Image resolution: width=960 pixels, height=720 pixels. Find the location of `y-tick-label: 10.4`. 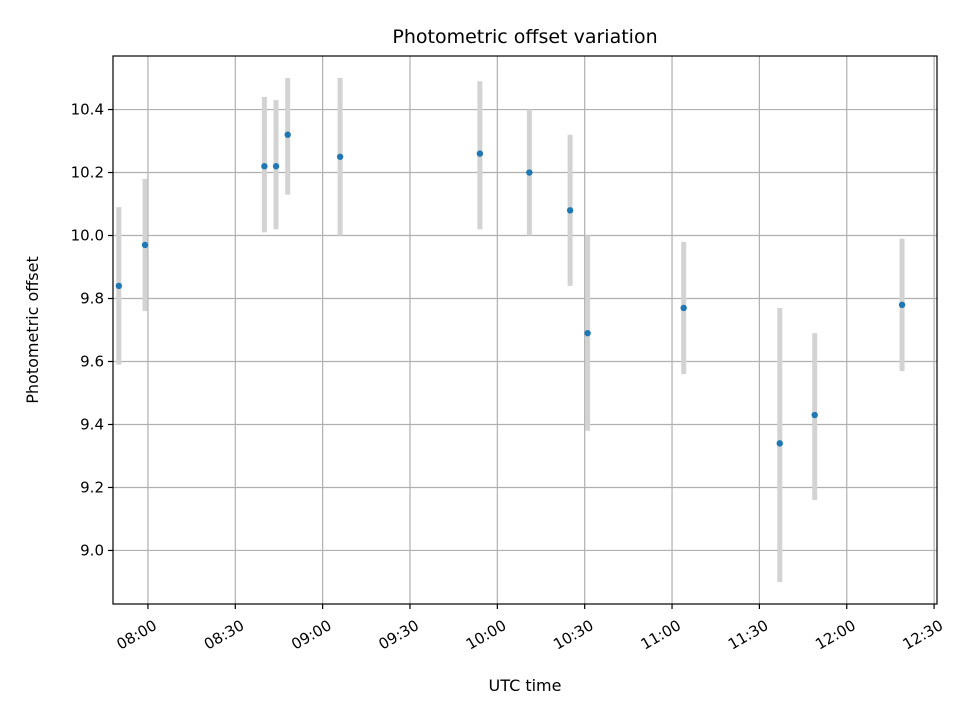

y-tick-label: 10.4 is located at coordinates (87, 110).